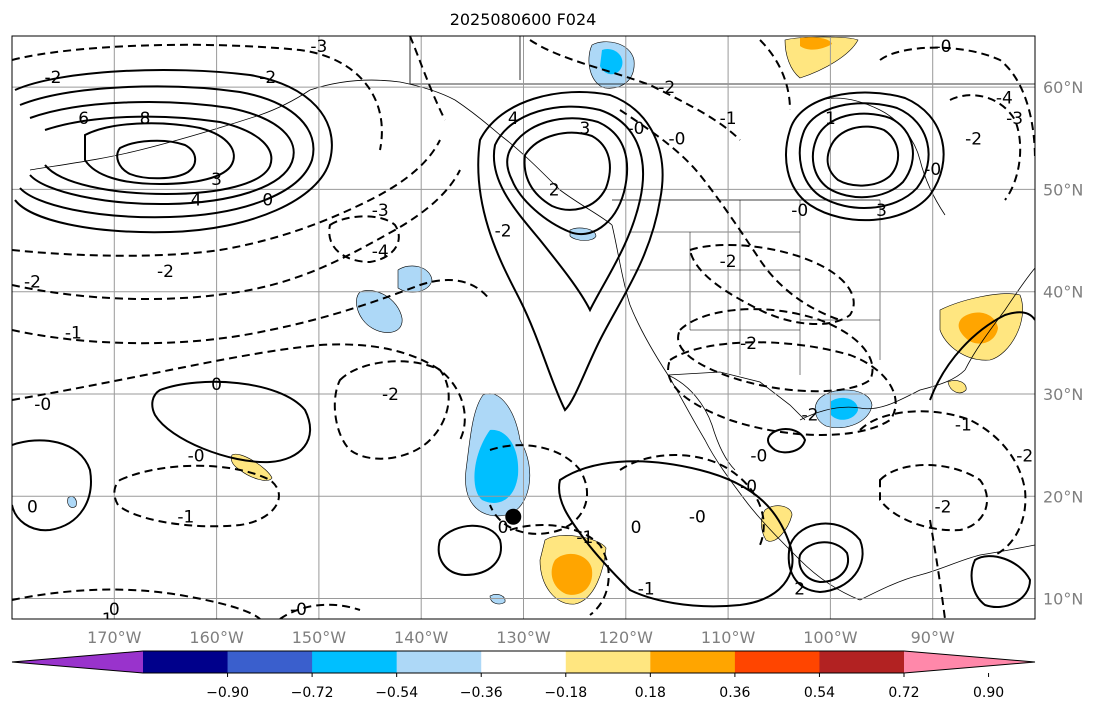  What do you see at coordinates (1063, 292) in the screenshot?
I see `latitude-label: 40°N` at bounding box center [1063, 292].